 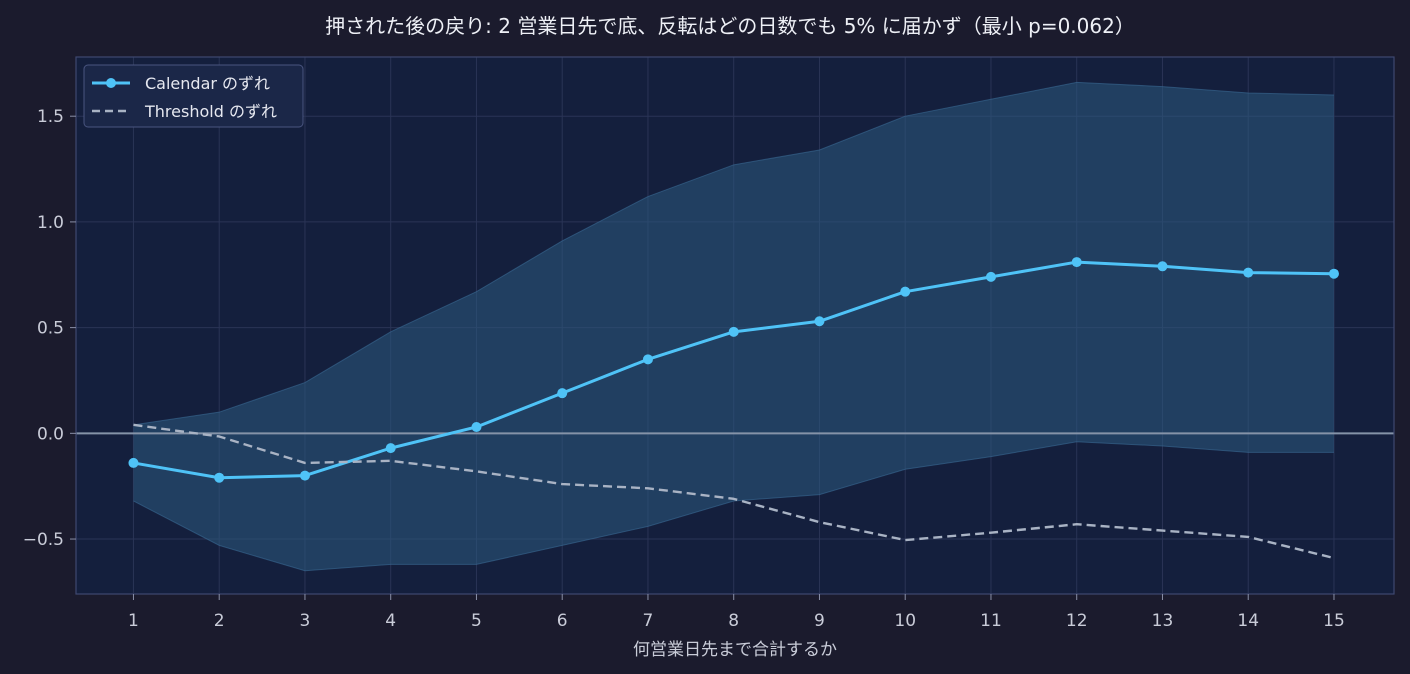 What do you see at coordinates (1163, 621) in the screenshot?
I see `x-tick-label: 13` at bounding box center [1163, 621].